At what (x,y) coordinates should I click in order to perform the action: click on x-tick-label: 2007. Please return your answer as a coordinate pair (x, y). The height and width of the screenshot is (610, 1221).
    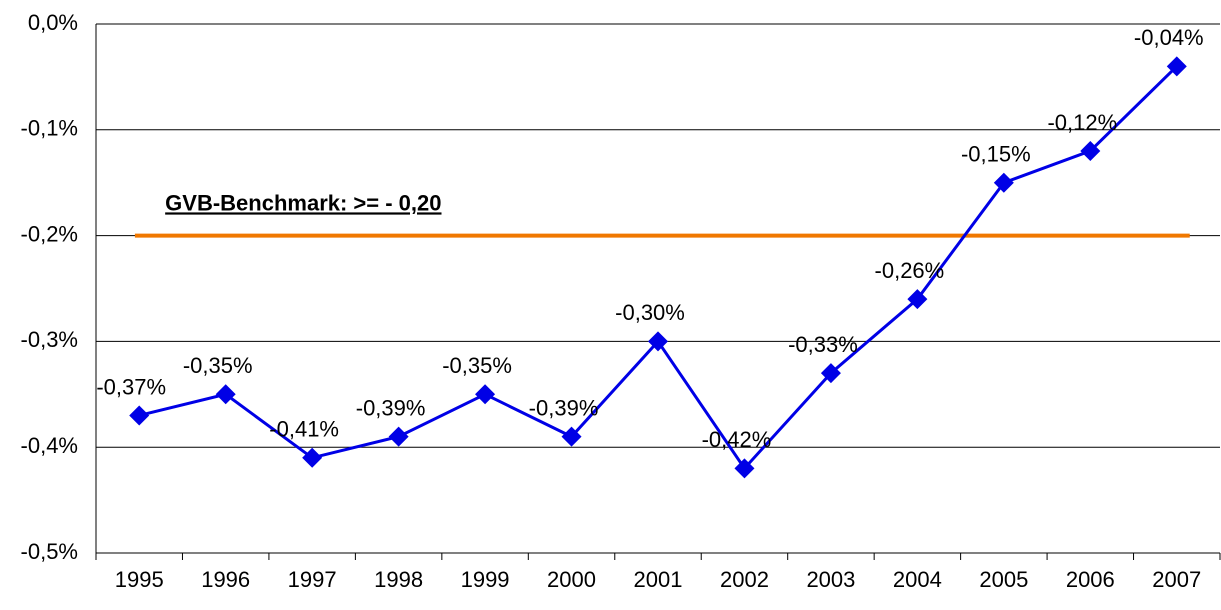
    Looking at the image, I should click on (1176, 579).